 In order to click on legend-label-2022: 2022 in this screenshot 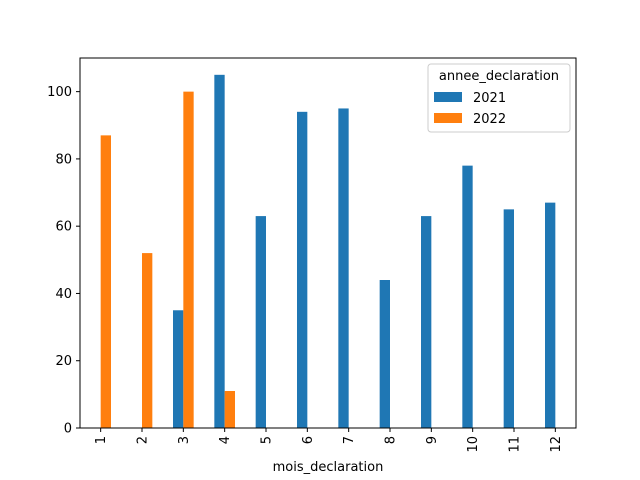, I will do `click(489, 119)`.